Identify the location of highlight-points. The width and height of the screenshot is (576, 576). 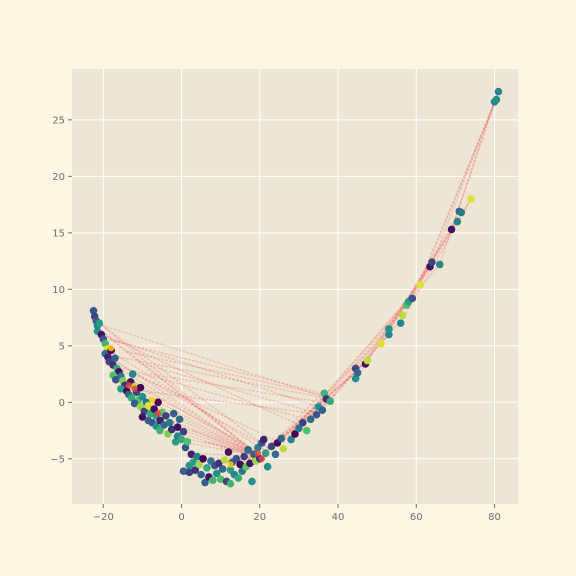
(186, 406).